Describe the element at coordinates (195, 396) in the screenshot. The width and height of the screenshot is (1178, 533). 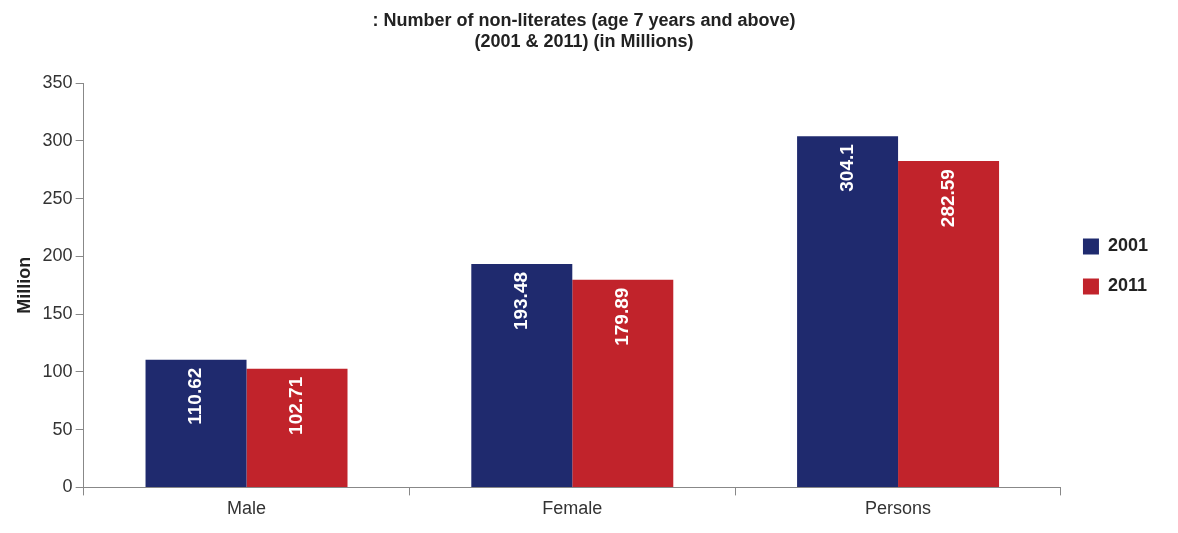
I see `data-label: 110.62` at that location.